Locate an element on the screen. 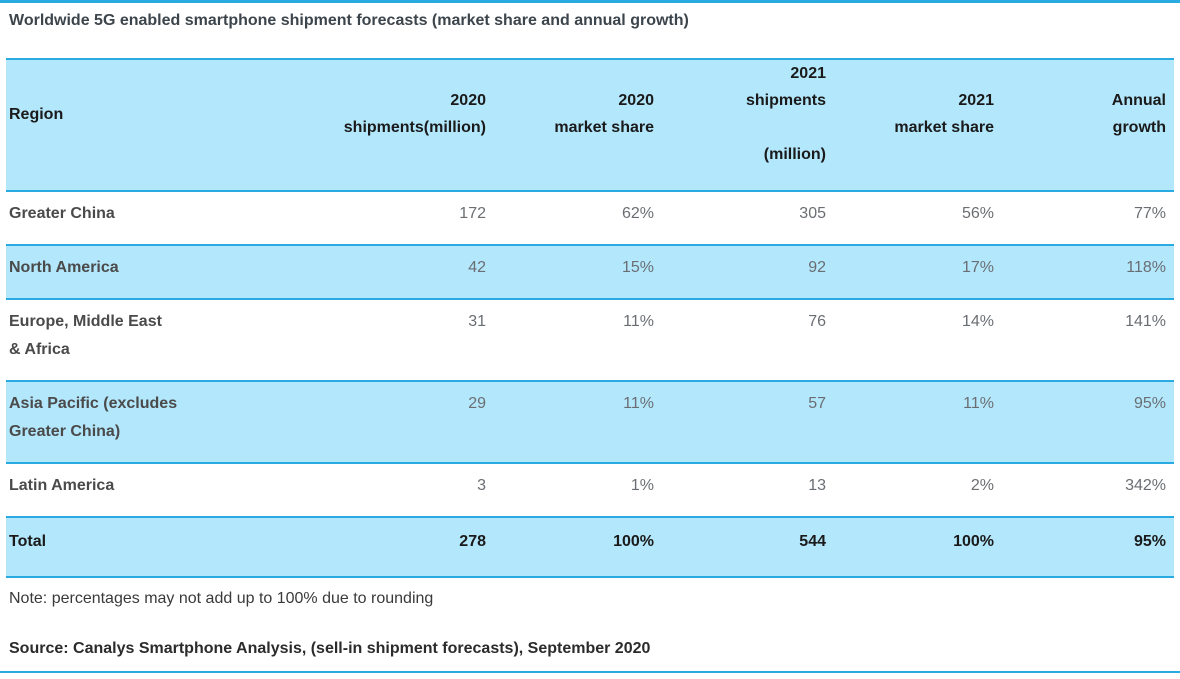 This screenshot has height=679, width=1180. value-cell: 1% is located at coordinates (642, 485).